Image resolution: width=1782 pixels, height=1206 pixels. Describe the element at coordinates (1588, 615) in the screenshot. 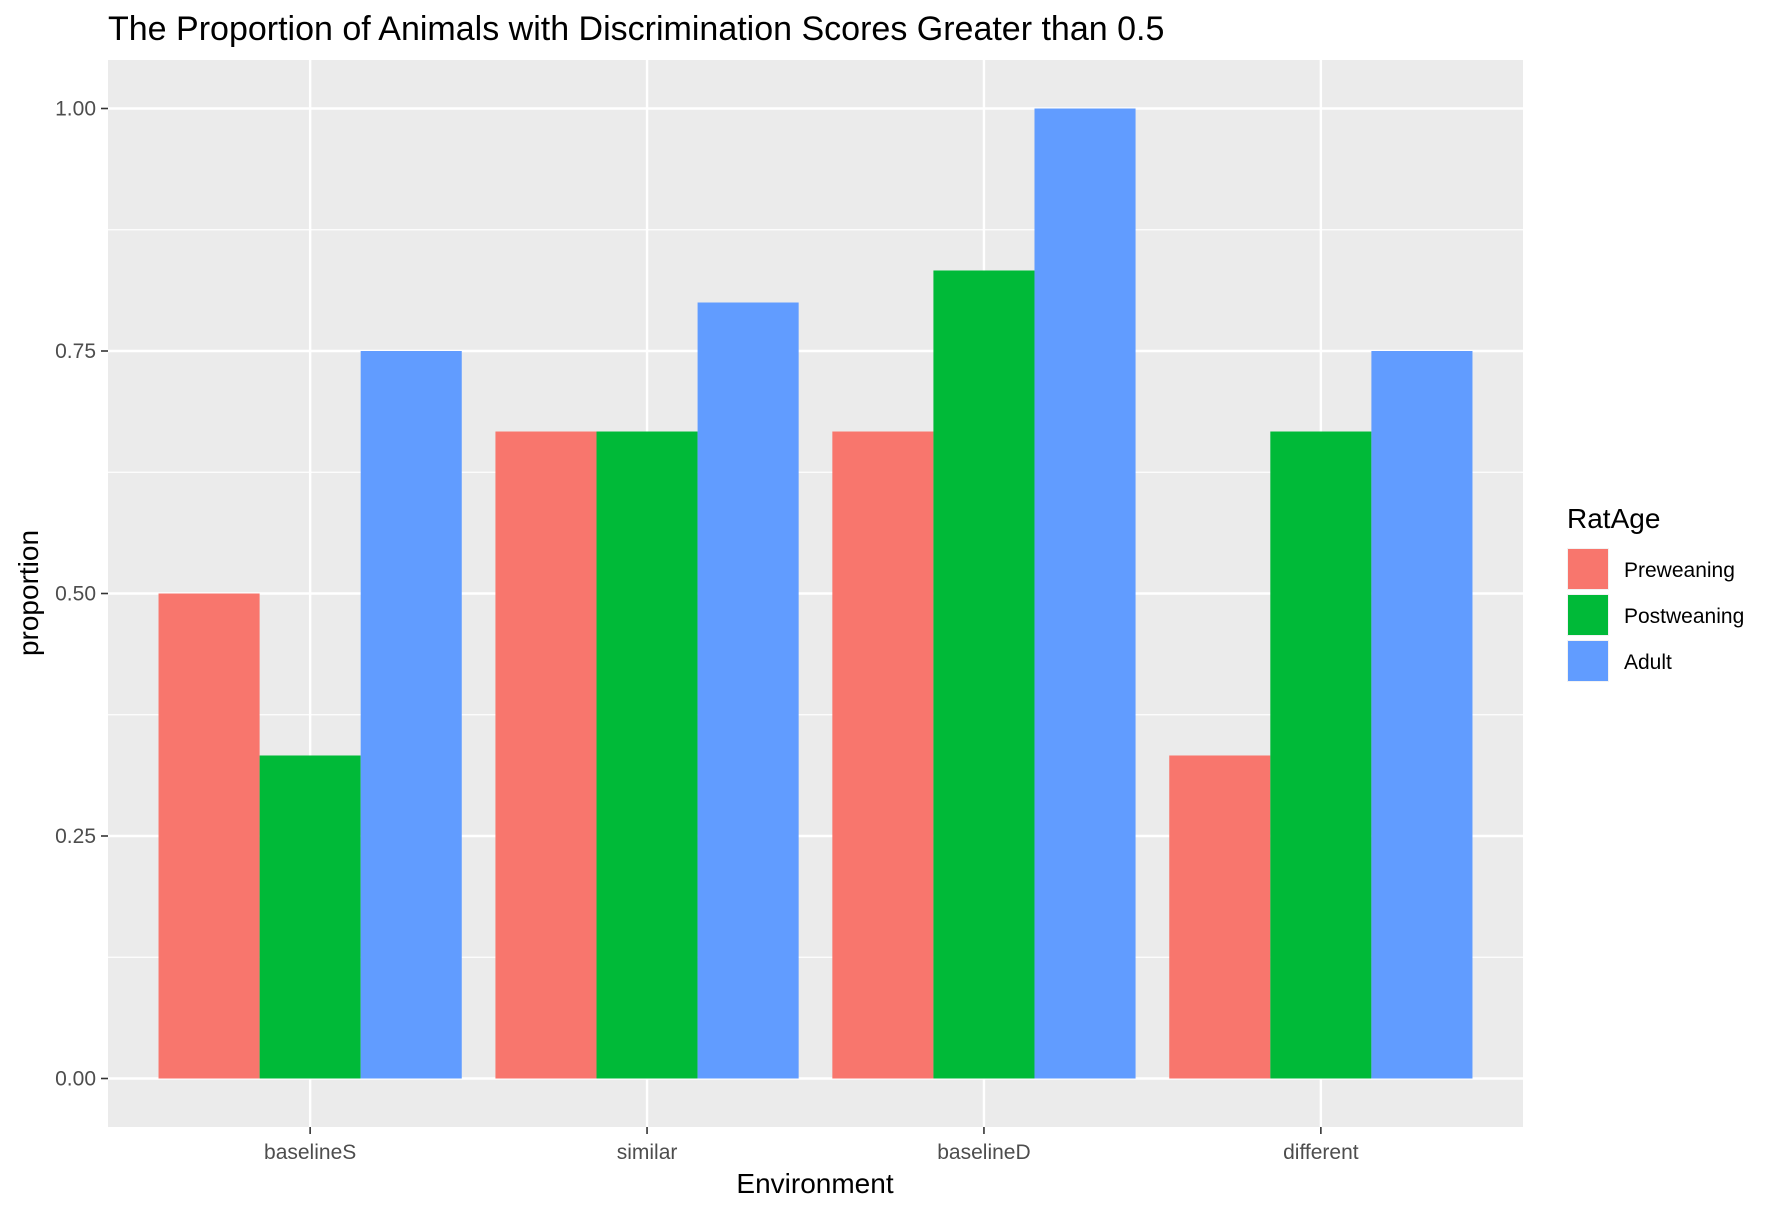

I see `legend-key-postweaning` at that location.